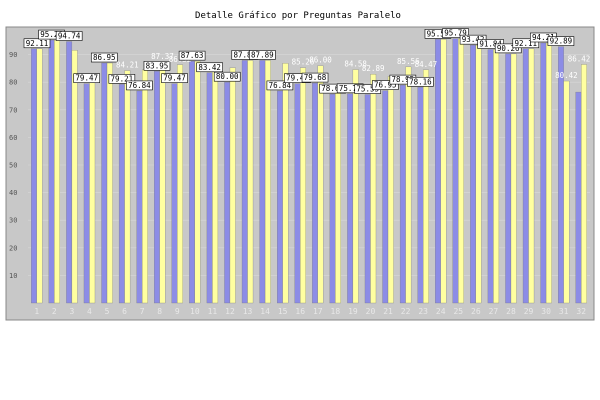 Image resolution: width=600 pixels, height=400 pixels. Describe the element at coordinates (244, 54) in the screenshot. I see `value-label-text: 87.89` at that location.